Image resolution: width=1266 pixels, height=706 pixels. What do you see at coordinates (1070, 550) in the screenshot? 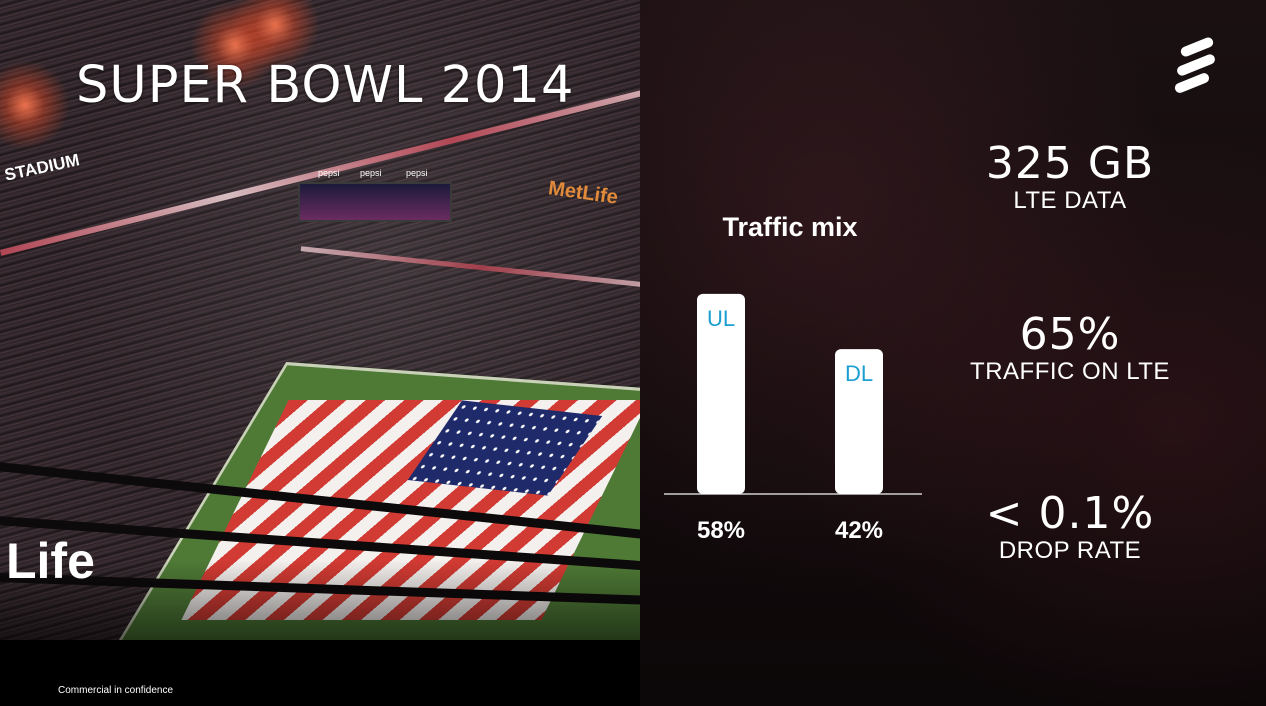
I see `stat-label: DROP RATE` at bounding box center [1070, 550].